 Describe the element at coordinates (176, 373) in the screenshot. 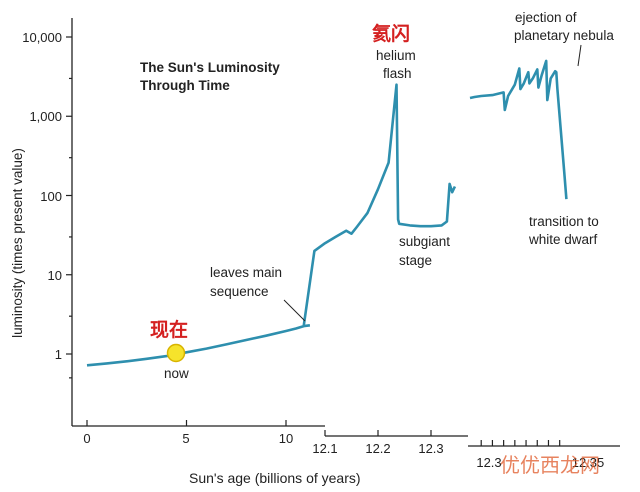

I see `now-label: now` at that location.